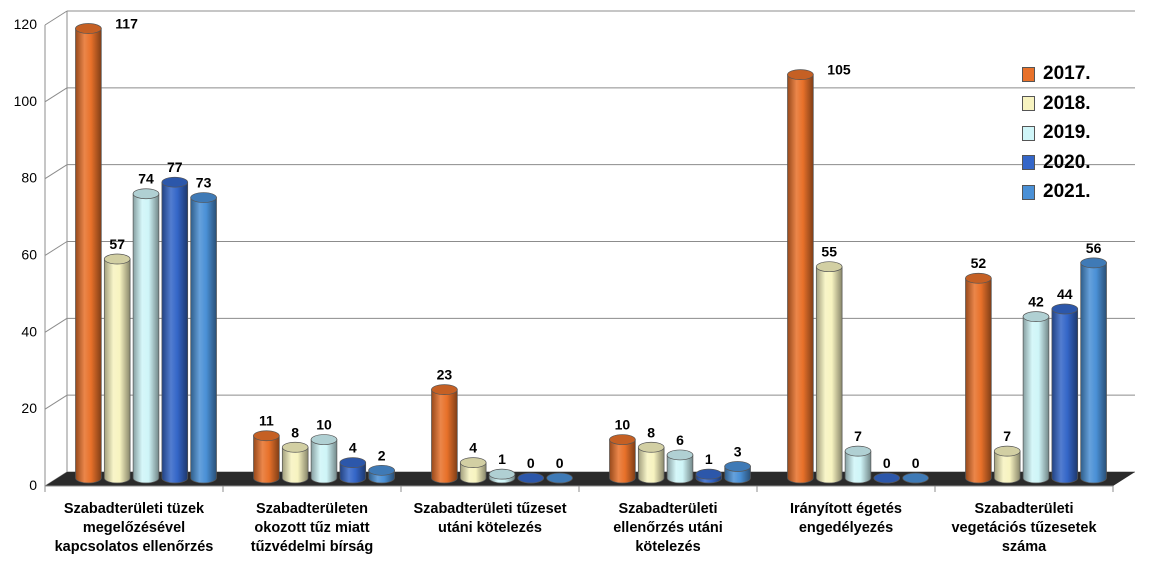 This screenshot has width=1151, height=563. Describe the element at coordinates (1067, 162) in the screenshot. I see `legend-label: 2020.` at that location.